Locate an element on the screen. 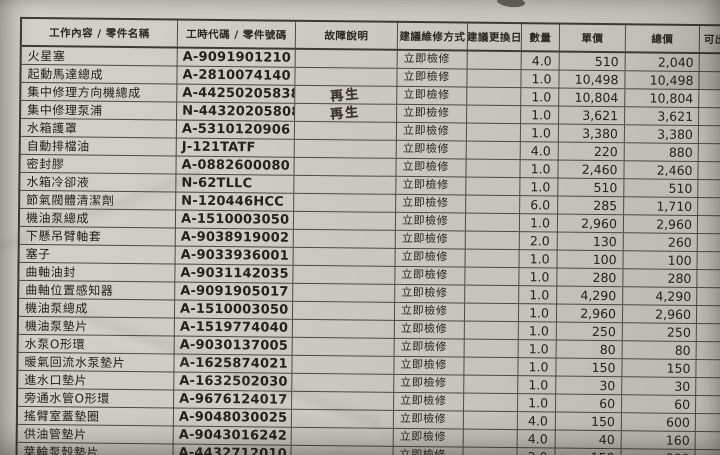  cell-part-name: 下懸吊臂軸套 is located at coordinates (97, 236).